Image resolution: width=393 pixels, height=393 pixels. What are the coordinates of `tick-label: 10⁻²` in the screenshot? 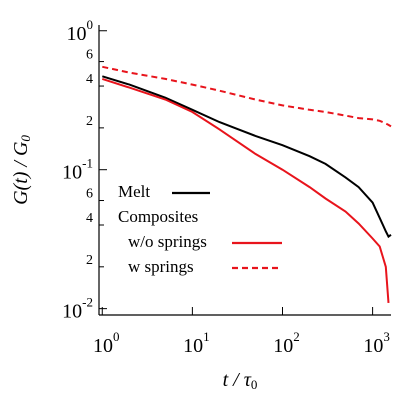 It's located at (77, 309).